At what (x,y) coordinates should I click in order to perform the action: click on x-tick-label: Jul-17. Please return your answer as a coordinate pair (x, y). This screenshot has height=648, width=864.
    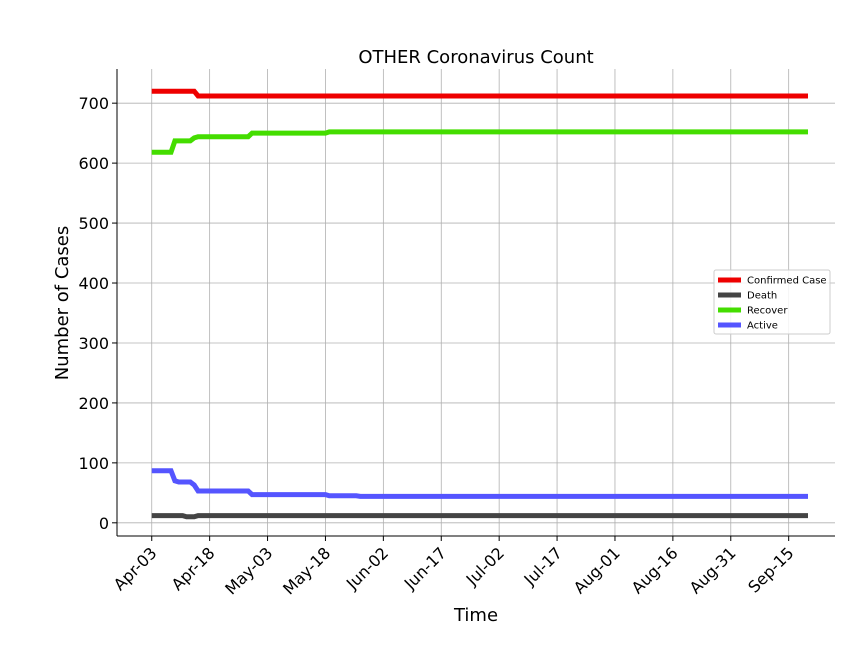
    Looking at the image, I should click on (543, 566).